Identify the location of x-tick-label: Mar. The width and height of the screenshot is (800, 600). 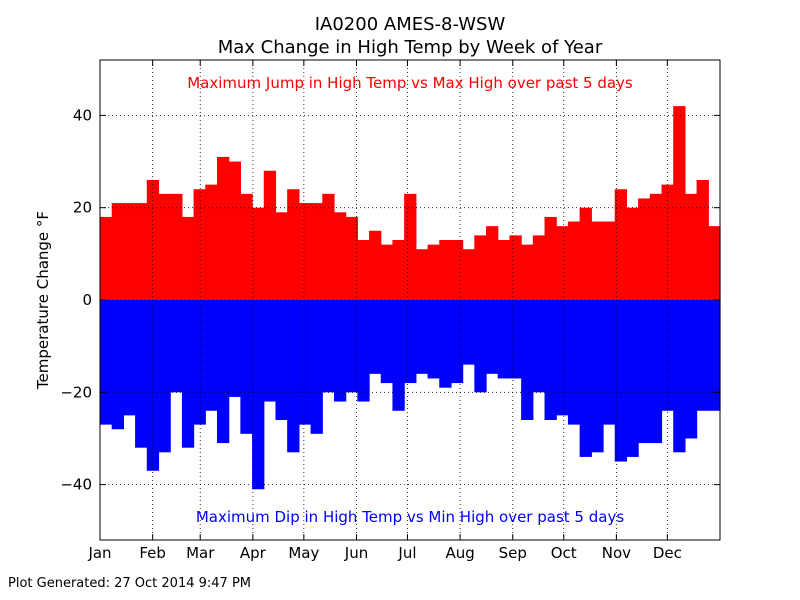
(200, 553).